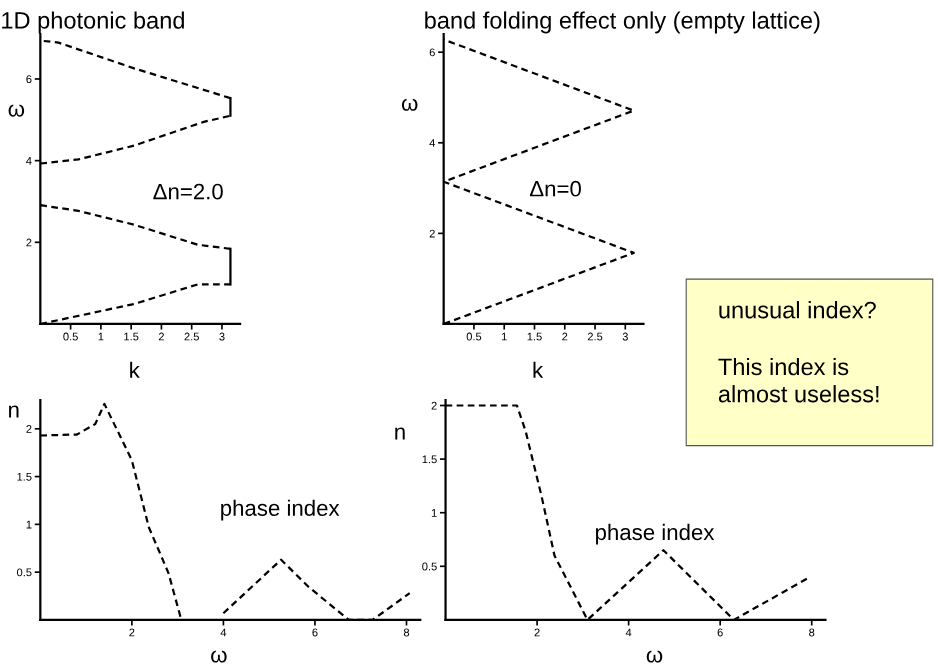  Describe the element at coordinates (797, 310) in the screenshot. I see `text: unusual index?` at that location.